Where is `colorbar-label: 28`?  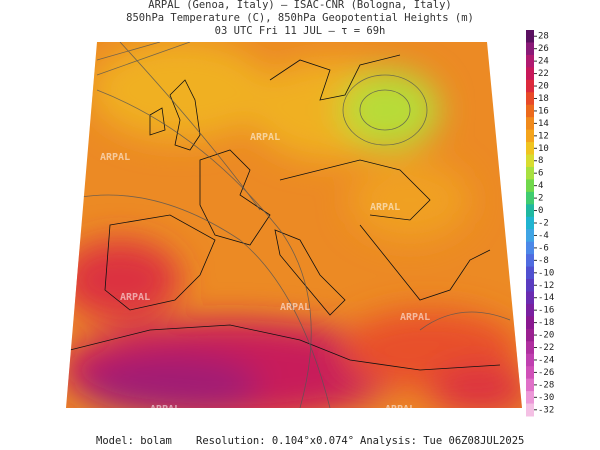 colorbar-label: 28 is located at coordinates (543, 37).